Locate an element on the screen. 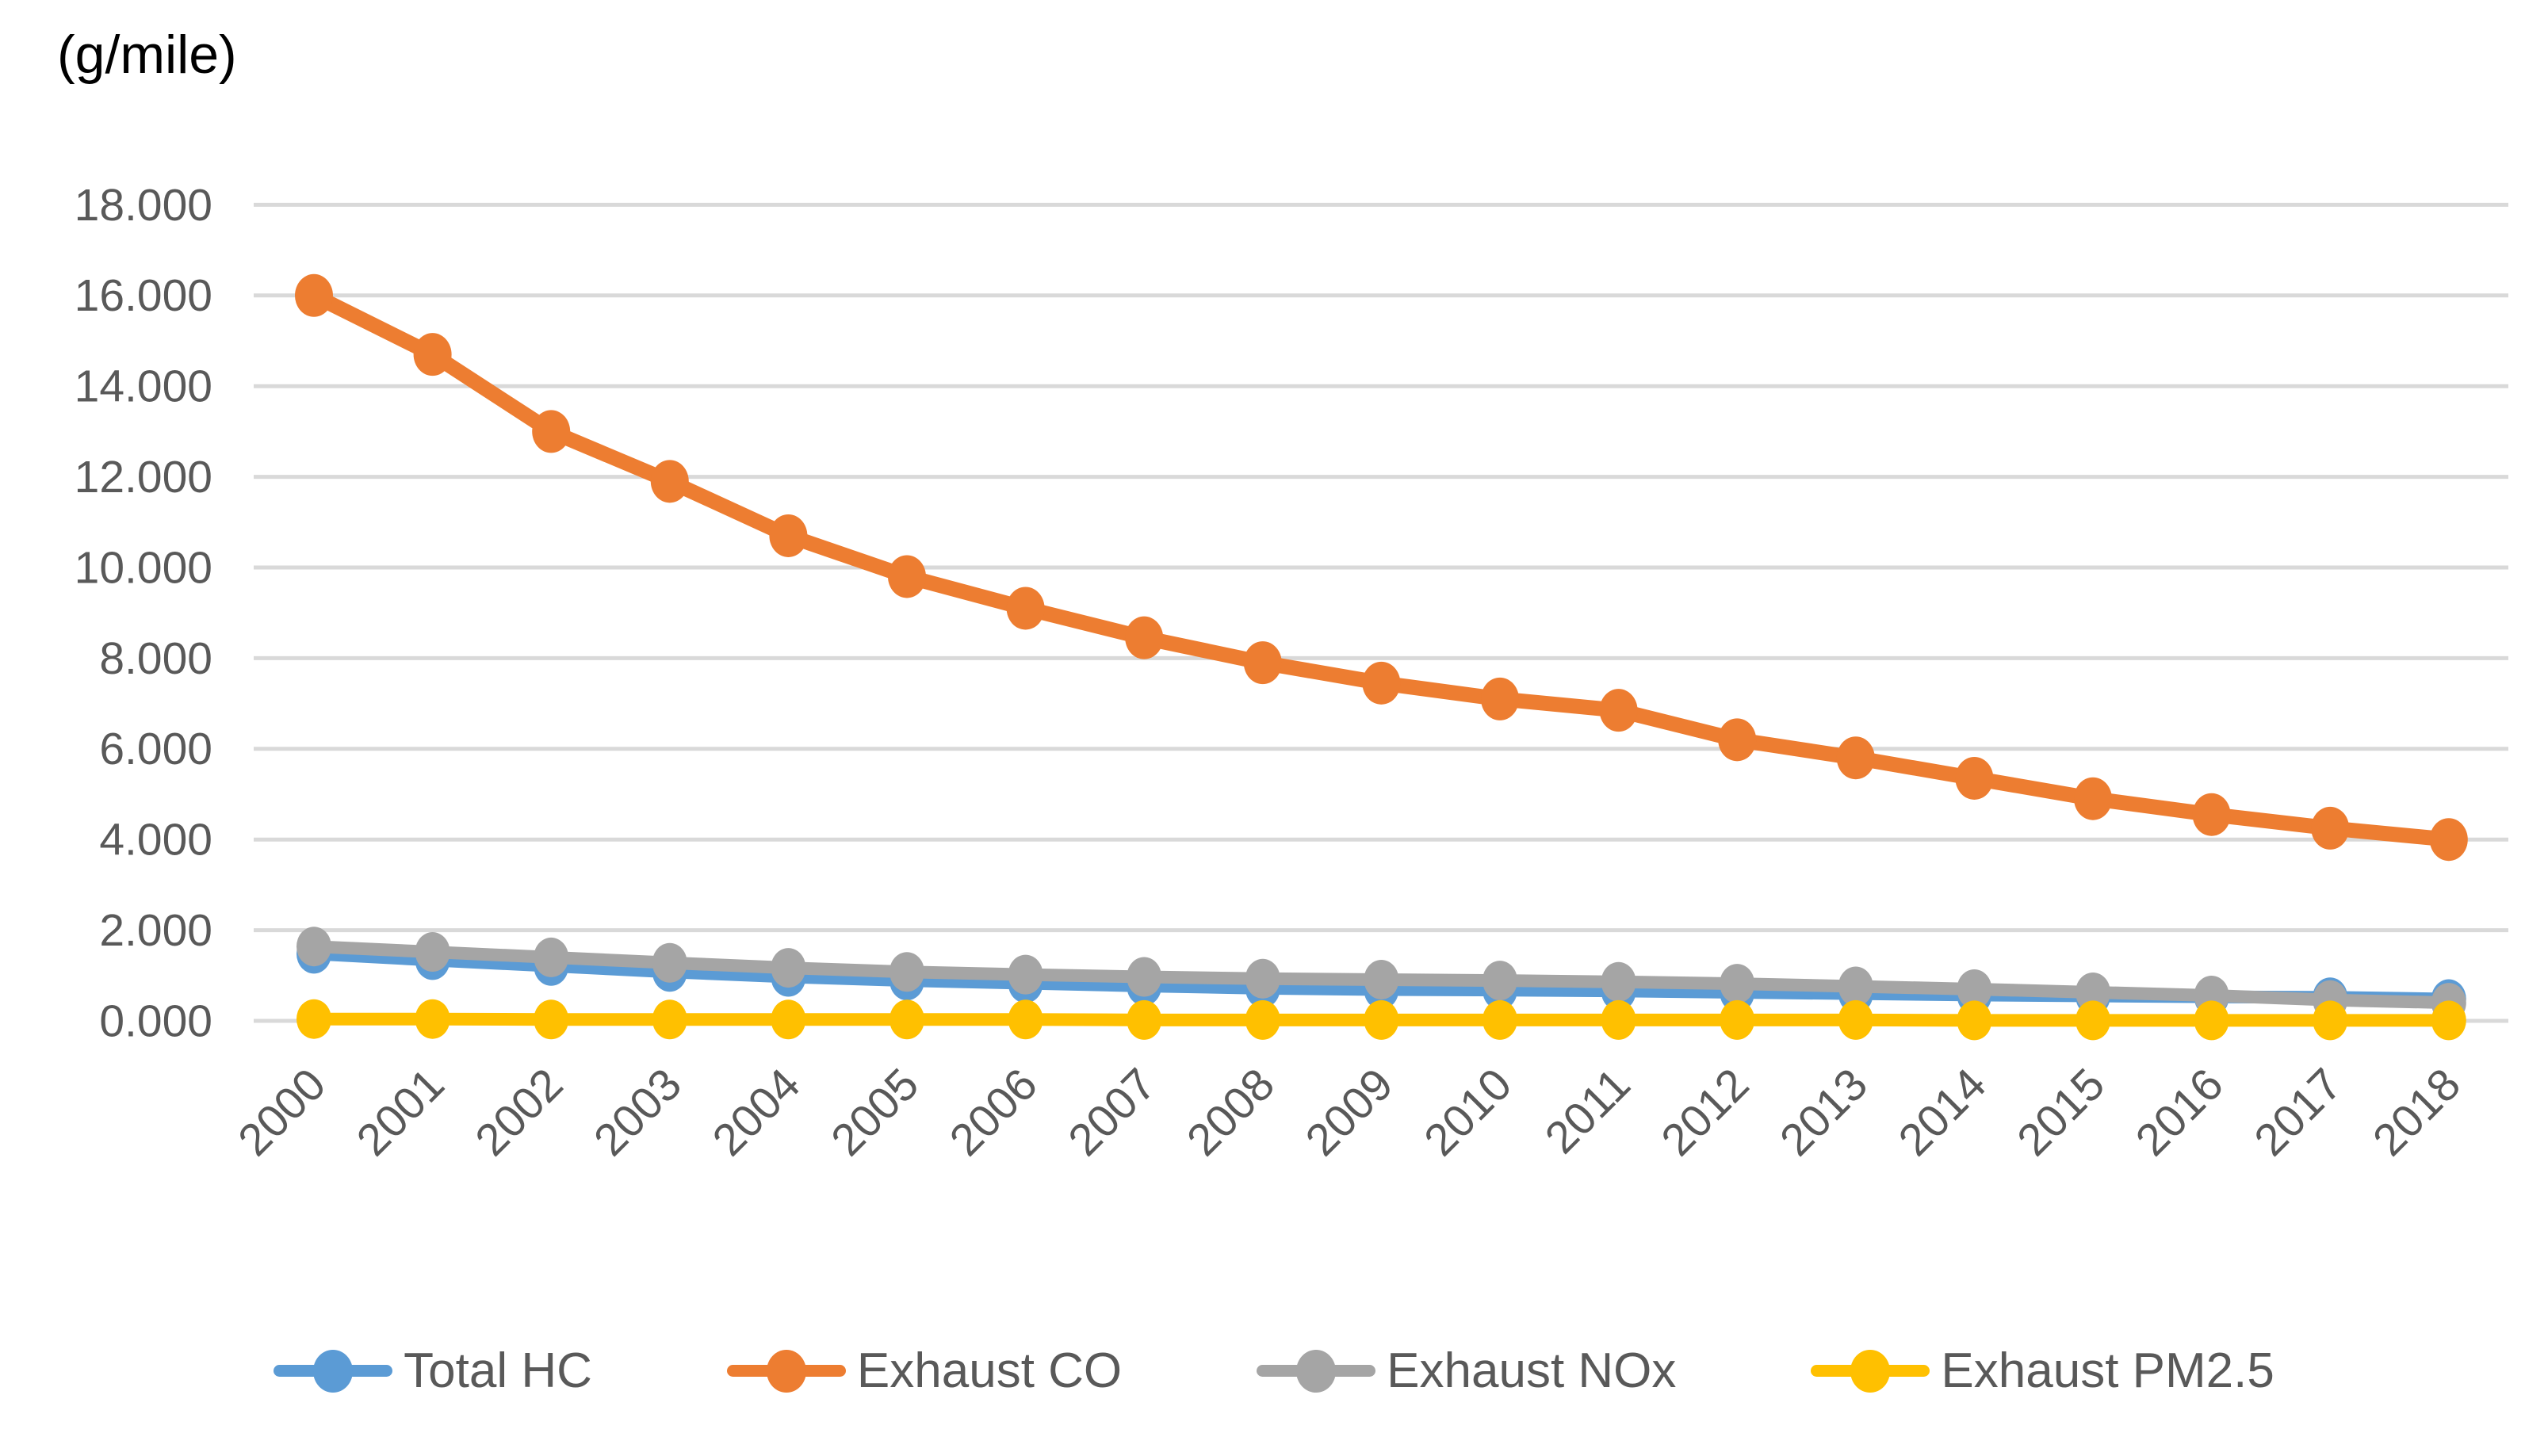  y-axis-tick-label: 8.000 is located at coordinates (155, 658).